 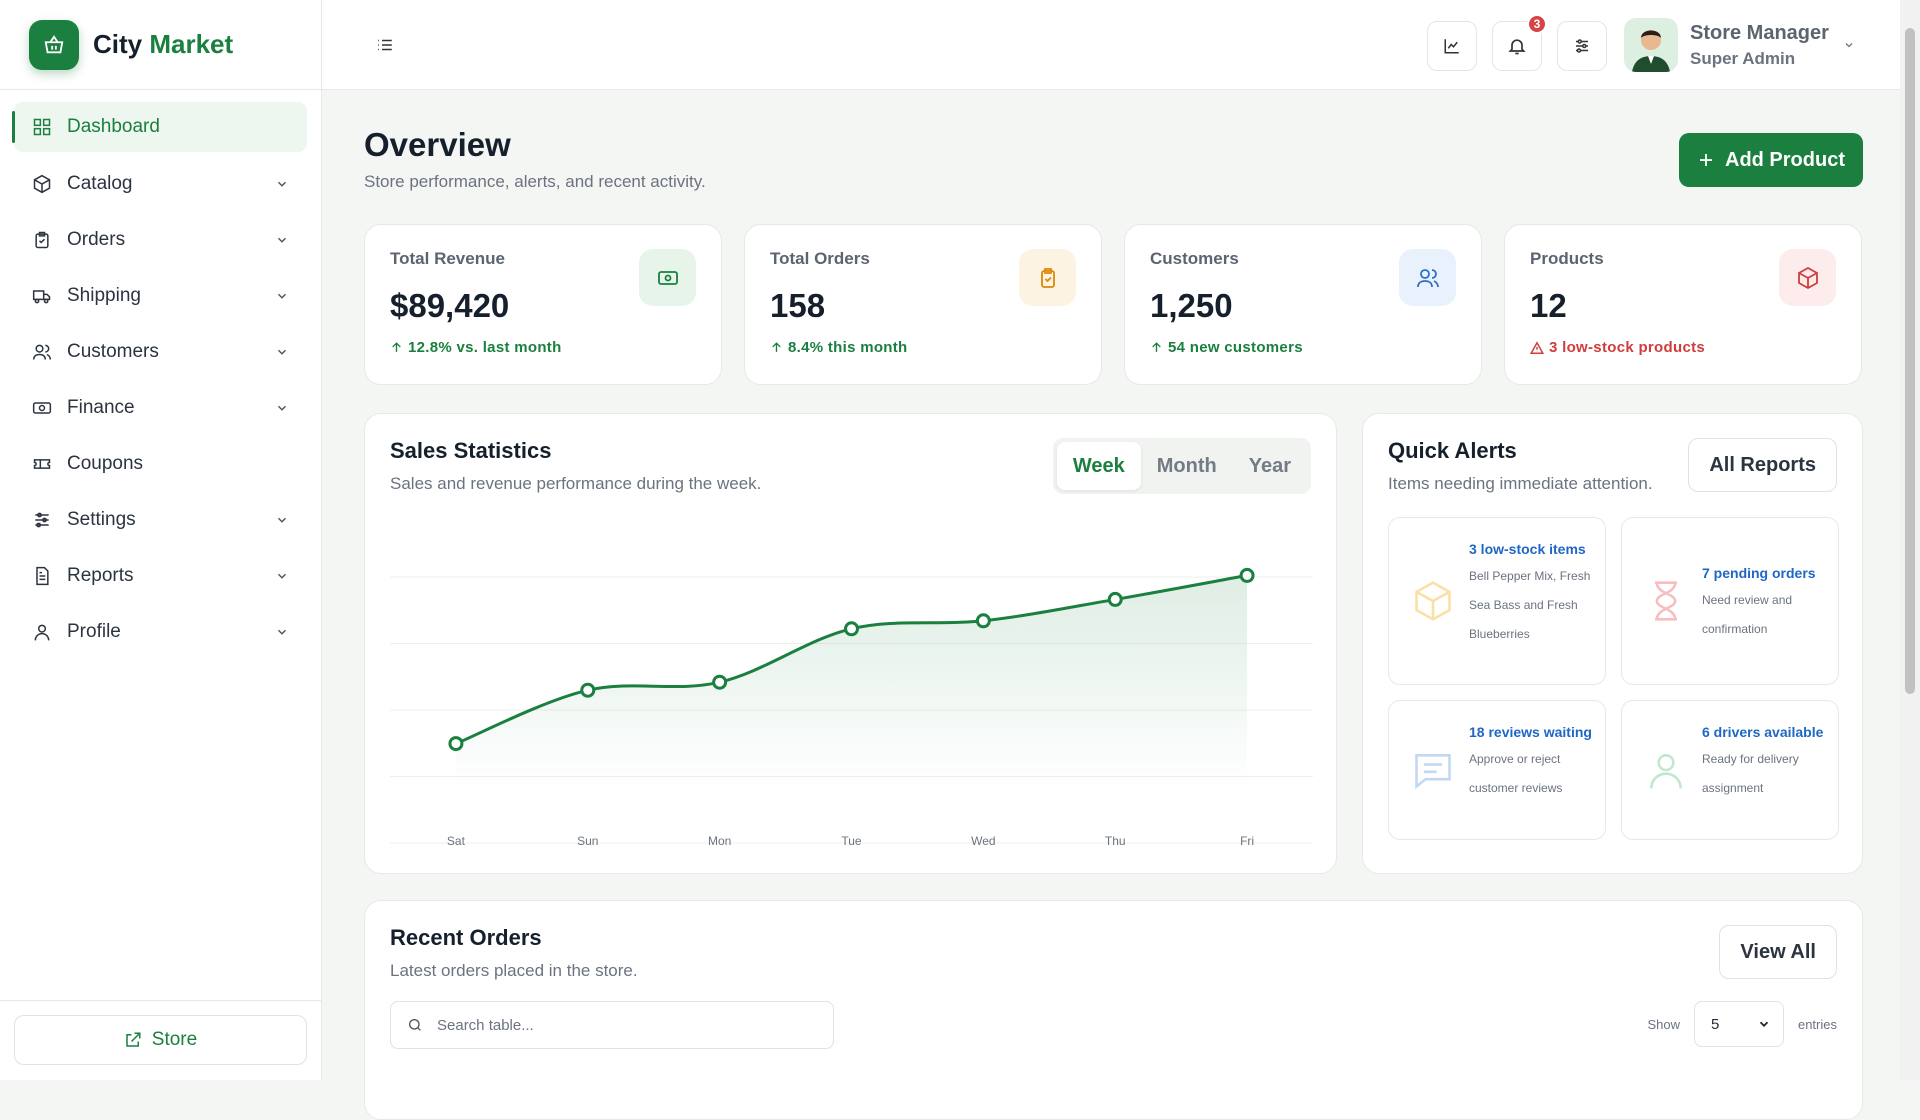 I want to click on nav-label: Finance, so click(x=101, y=407).